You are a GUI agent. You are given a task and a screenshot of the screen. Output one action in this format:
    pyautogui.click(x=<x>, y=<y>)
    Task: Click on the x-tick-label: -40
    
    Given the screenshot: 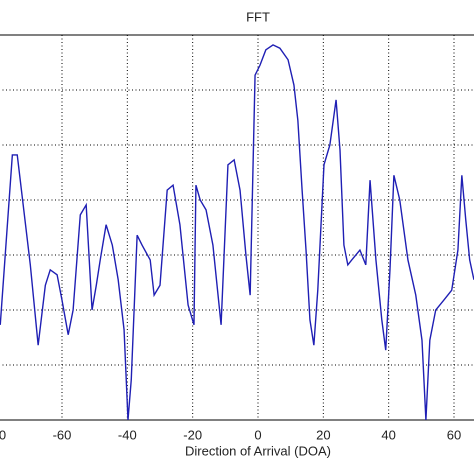 What is the action you would take?
    pyautogui.click(x=127, y=434)
    